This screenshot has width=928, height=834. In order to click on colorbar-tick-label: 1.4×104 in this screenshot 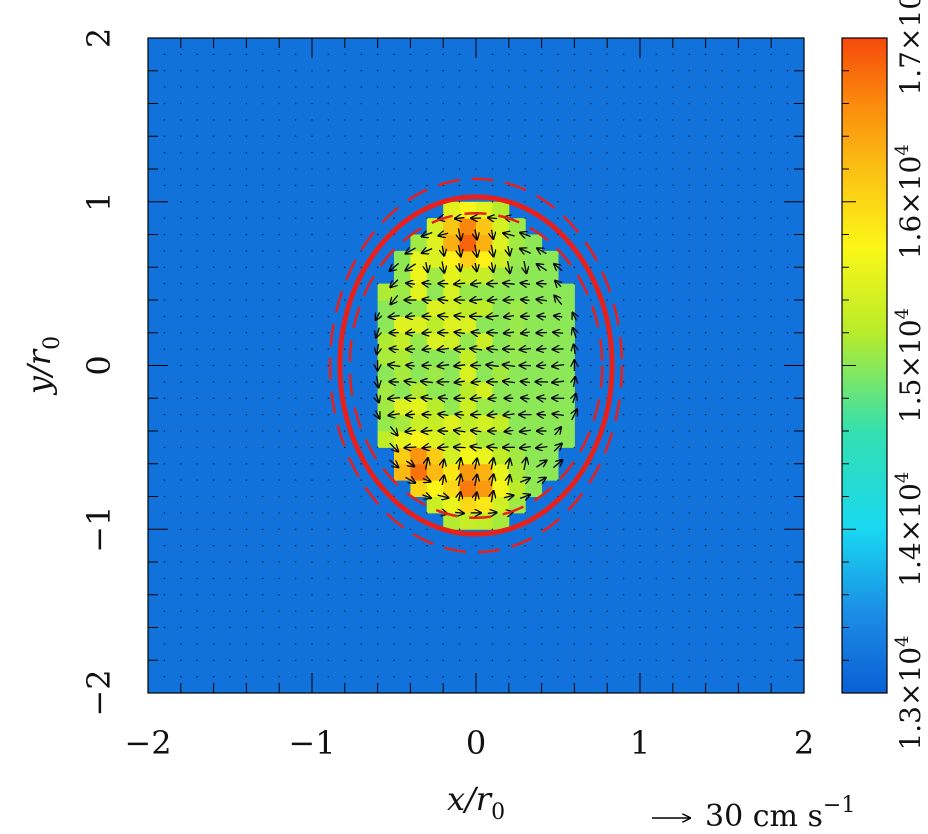, I will do `click(909, 529)`.